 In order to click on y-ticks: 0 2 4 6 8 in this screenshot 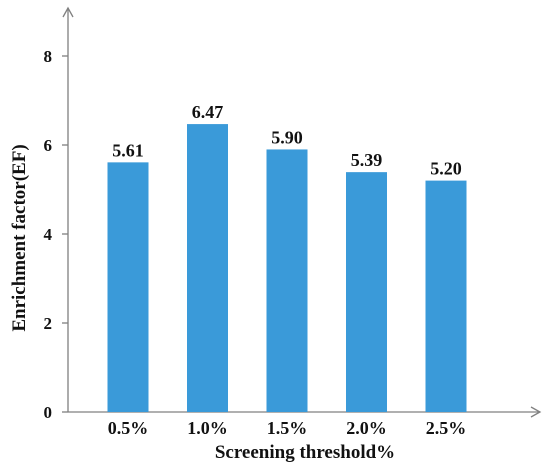, I will do `click(56, 234)`.